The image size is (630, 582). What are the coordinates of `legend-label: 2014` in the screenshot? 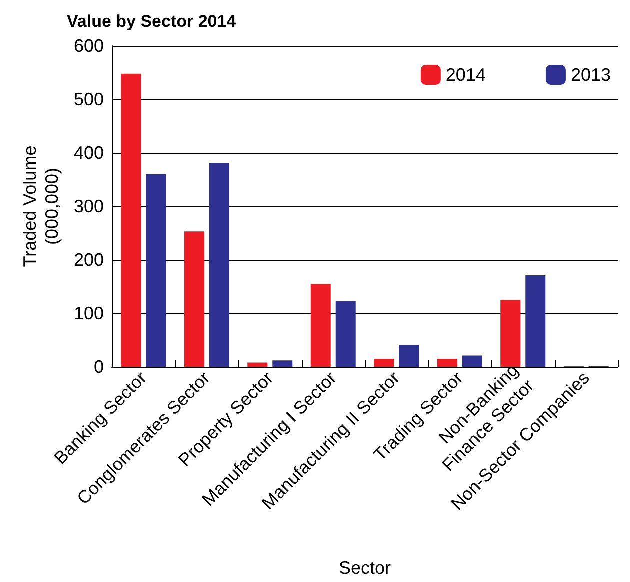 It's located at (466, 75).